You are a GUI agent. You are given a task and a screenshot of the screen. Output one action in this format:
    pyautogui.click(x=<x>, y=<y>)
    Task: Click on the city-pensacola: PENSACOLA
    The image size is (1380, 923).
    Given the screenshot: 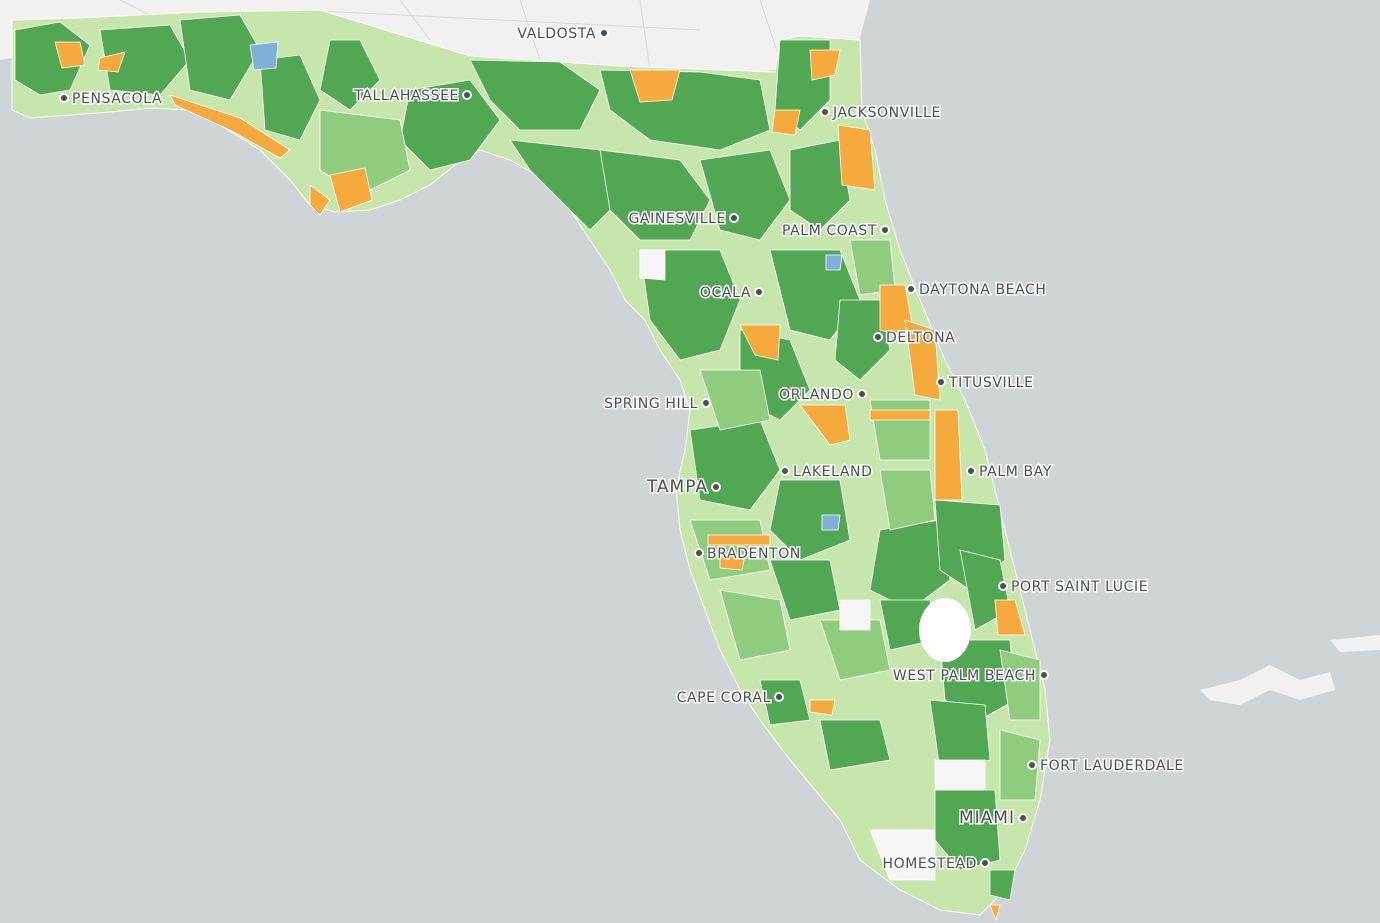 What is the action you would take?
    pyautogui.click(x=111, y=99)
    